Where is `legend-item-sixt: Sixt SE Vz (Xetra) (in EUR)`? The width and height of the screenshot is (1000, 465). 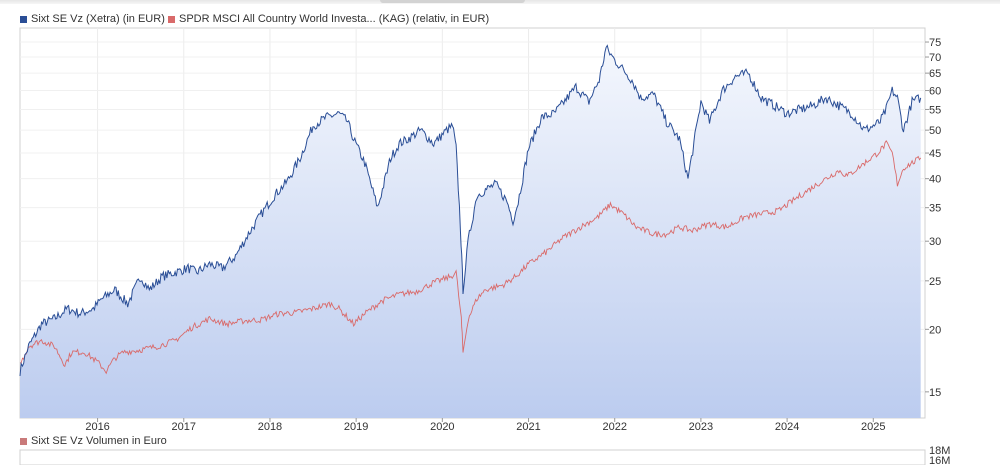 legend-item-sixt: Sixt SE Vz (Xetra) (in EUR) is located at coordinates (92, 19).